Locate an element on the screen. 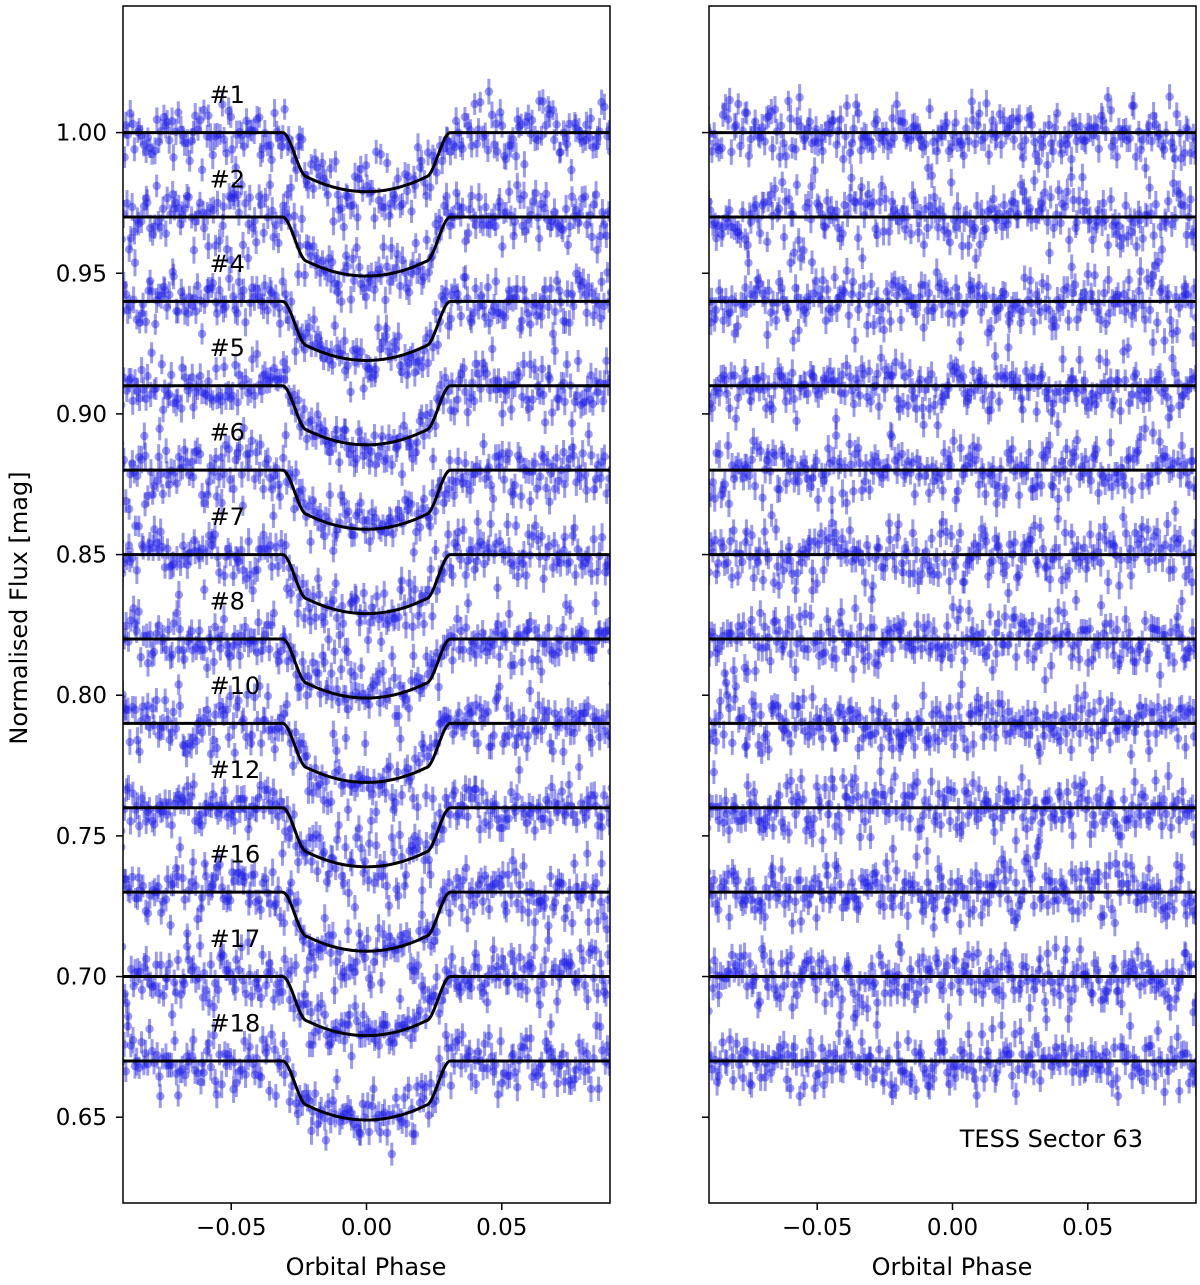 The width and height of the screenshot is (1200, 1285). left-model-line is located at coordinates (366, 415).